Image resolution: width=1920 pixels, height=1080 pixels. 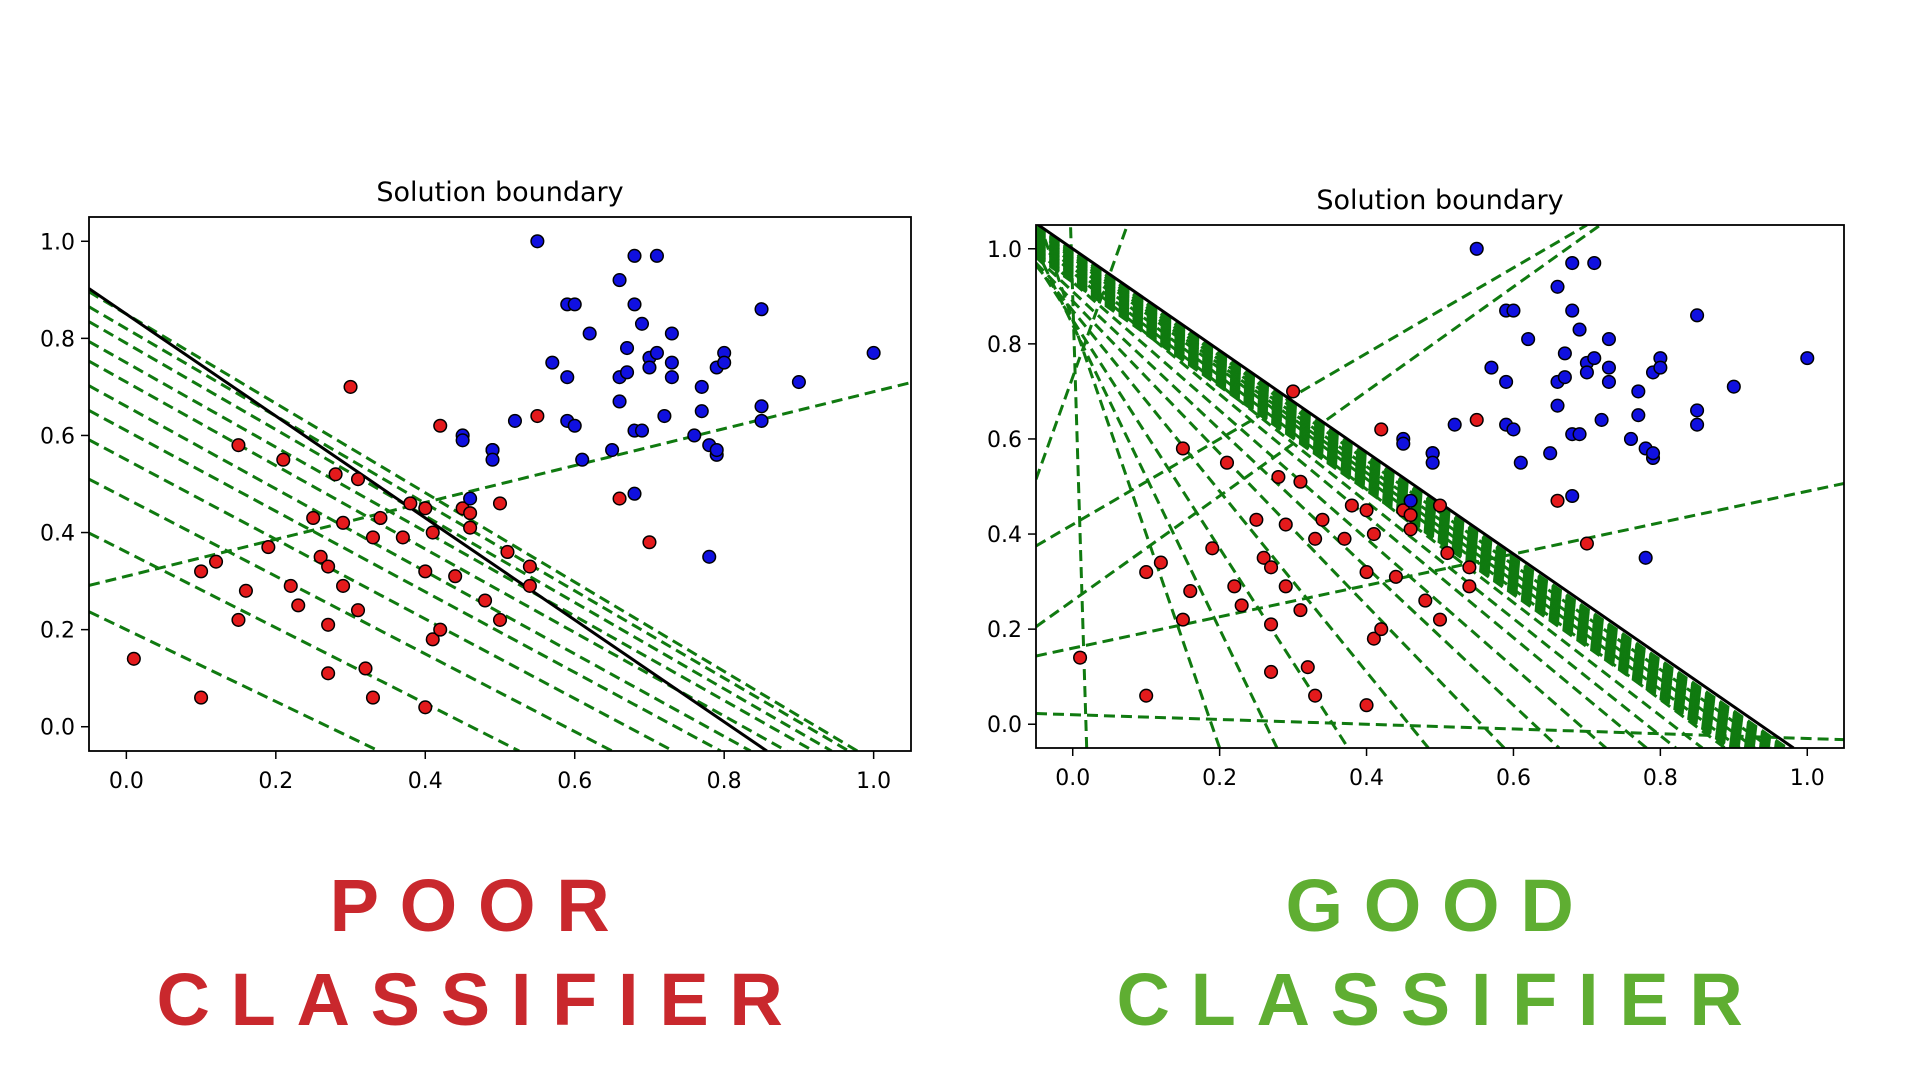 What do you see at coordinates (1513, 778) in the screenshot?
I see `chart1-xtick-label-3: 0.6` at bounding box center [1513, 778].